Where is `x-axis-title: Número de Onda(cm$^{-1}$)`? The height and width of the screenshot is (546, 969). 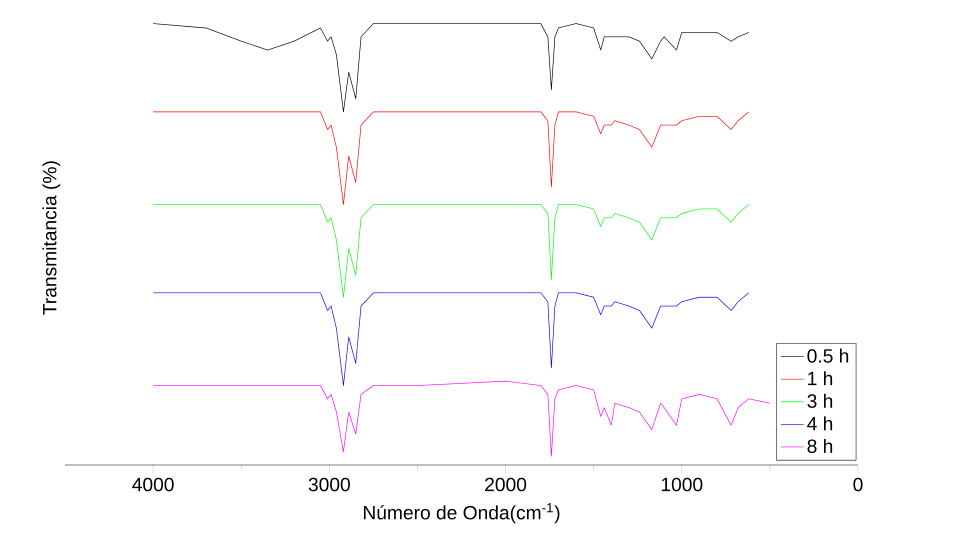 x-axis-title: Número de Onda(cm$^{-1}$) is located at coordinates (462, 513).